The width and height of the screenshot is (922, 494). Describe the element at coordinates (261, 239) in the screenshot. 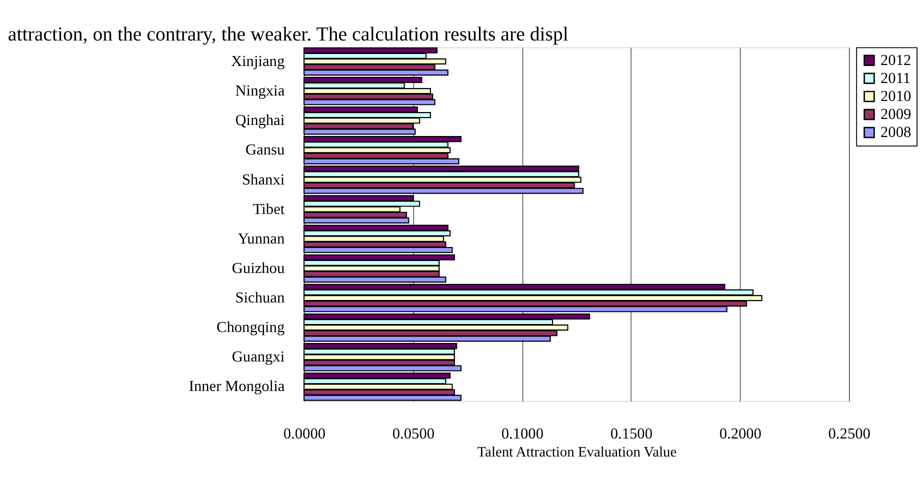

I see `y-tick-label: Yunnan` at that location.